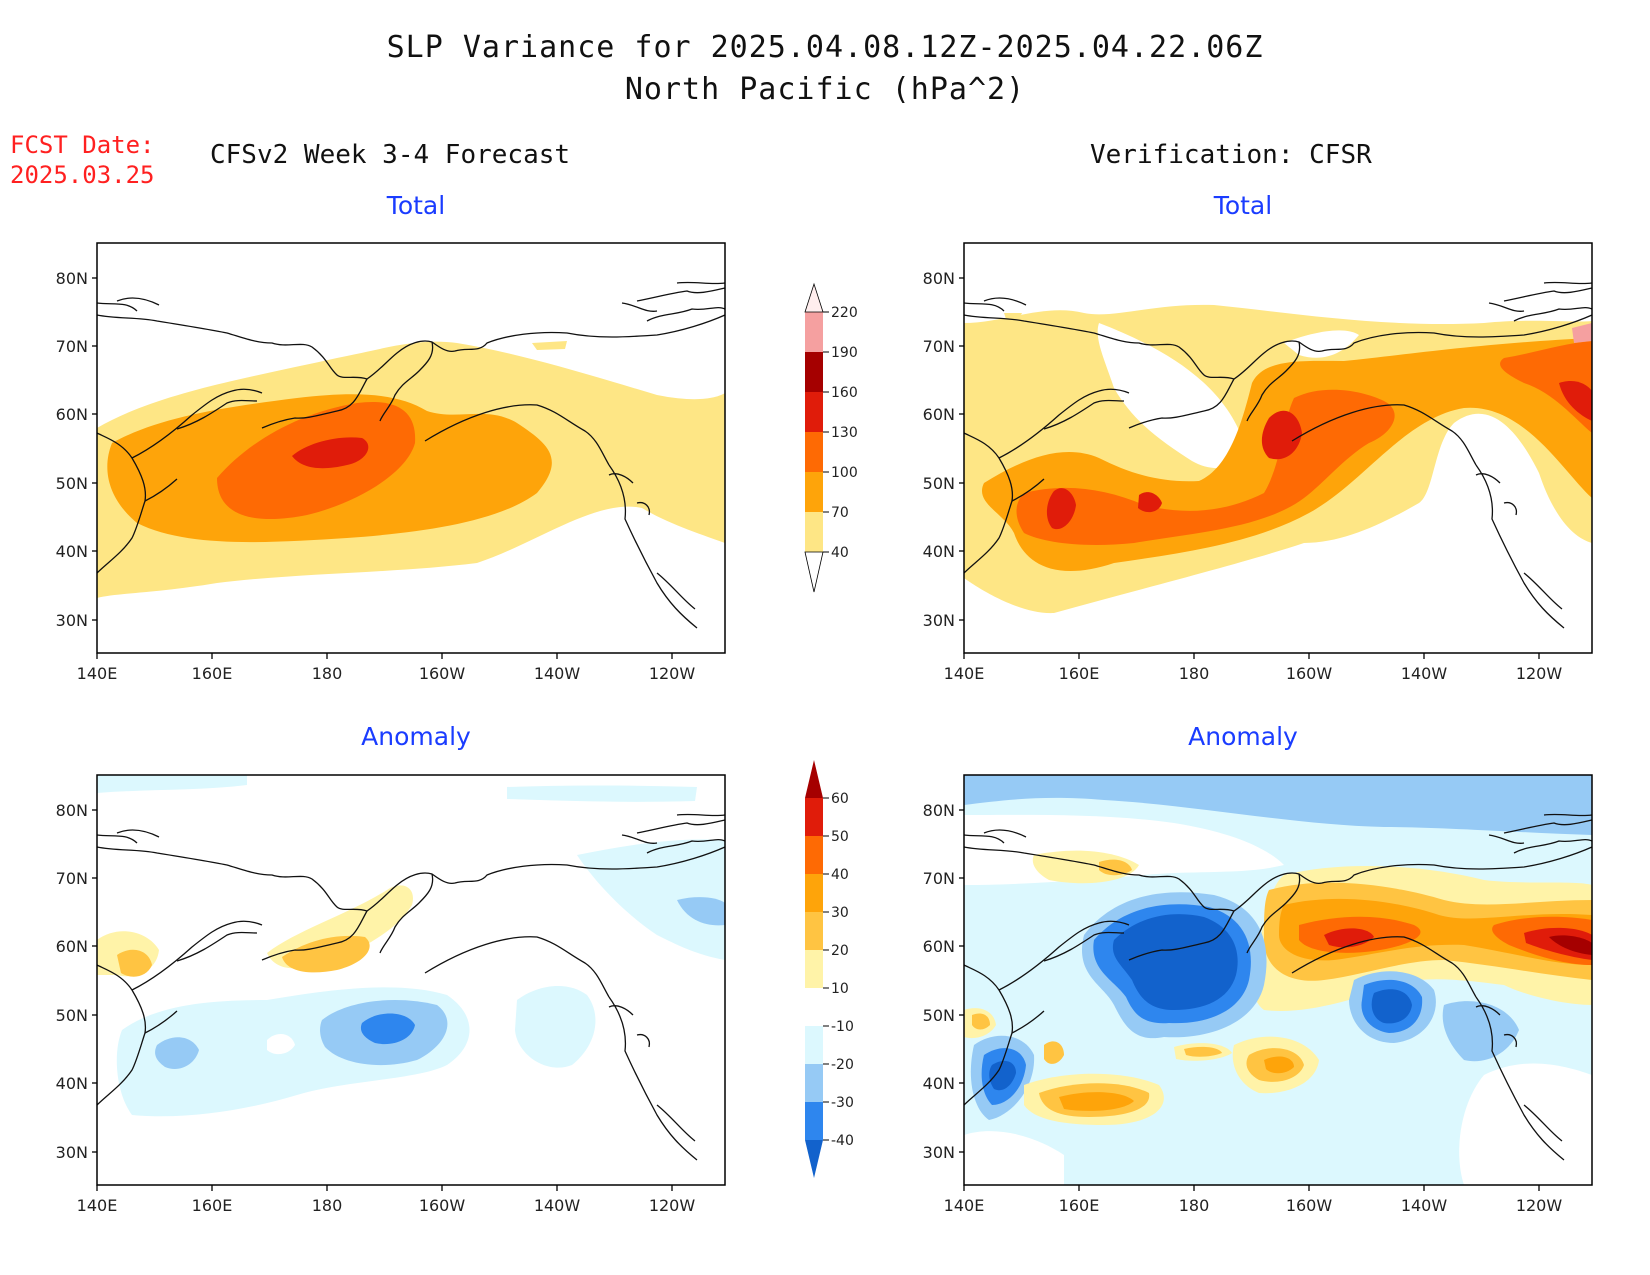  Describe the element at coordinates (82, 145) in the screenshot. I see `fcst-date-label: FCST Date:` at that location.